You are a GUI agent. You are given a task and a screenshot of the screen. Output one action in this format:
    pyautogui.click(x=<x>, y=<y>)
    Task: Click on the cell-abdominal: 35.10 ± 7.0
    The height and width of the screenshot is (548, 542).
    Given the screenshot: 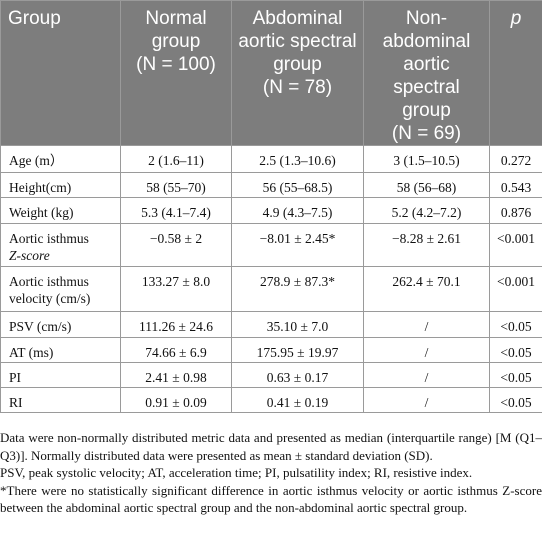 What is the action you would take?
    pyautogui.click(x=297, y=324)
    